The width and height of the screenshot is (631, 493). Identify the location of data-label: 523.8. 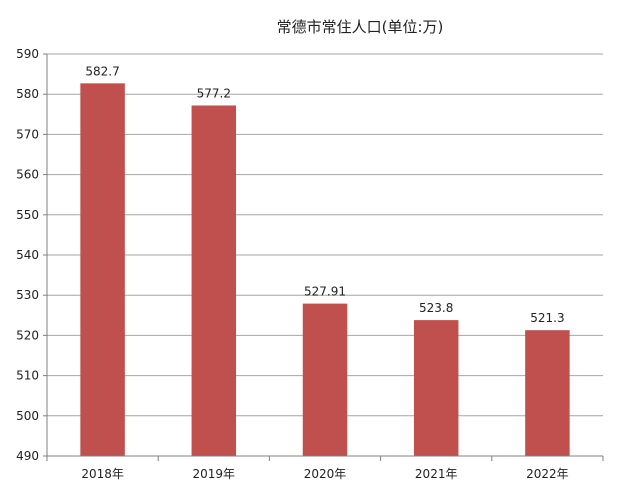
(436, 308).